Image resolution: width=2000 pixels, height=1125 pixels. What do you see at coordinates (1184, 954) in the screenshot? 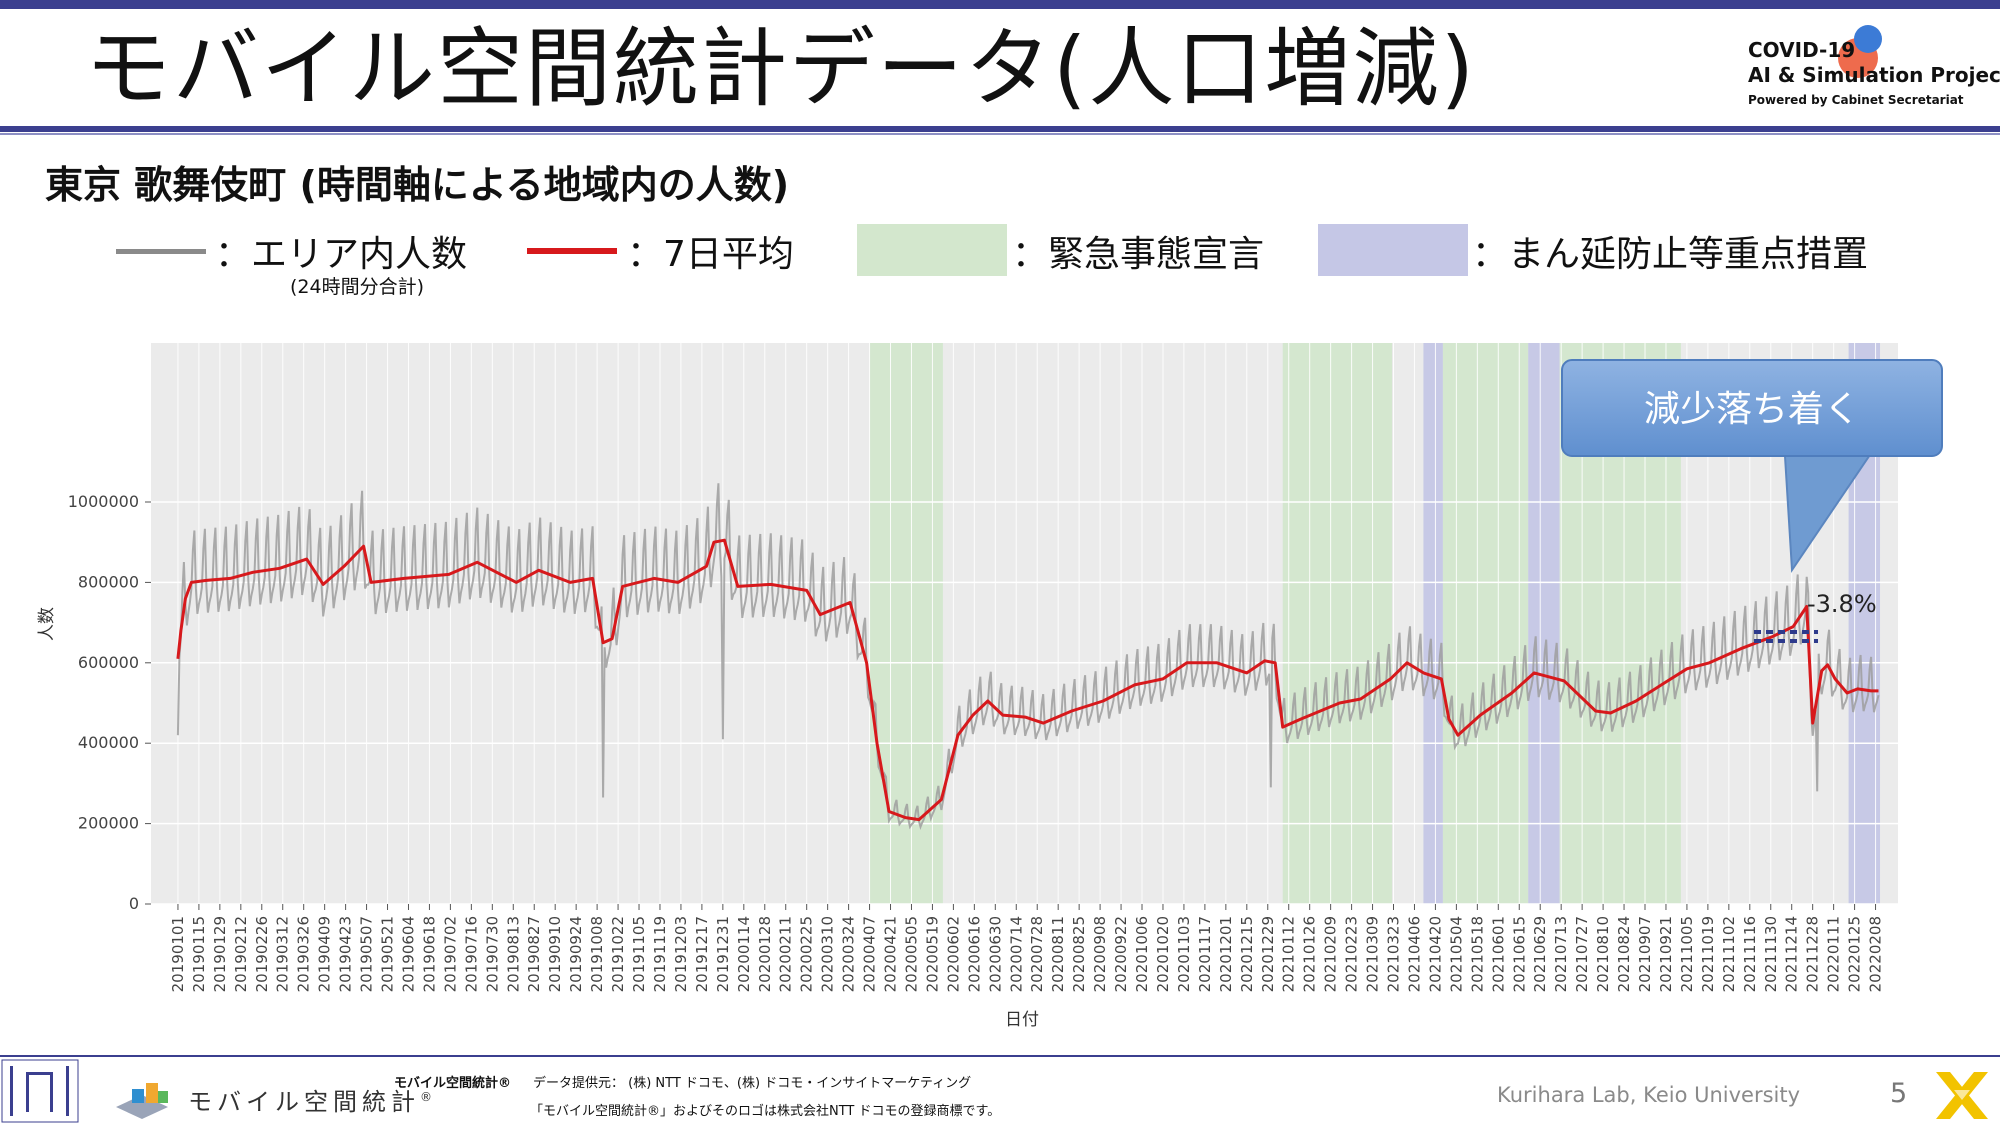
I see `x-tick-label: 20201103` at bounding box center [1184, 954].